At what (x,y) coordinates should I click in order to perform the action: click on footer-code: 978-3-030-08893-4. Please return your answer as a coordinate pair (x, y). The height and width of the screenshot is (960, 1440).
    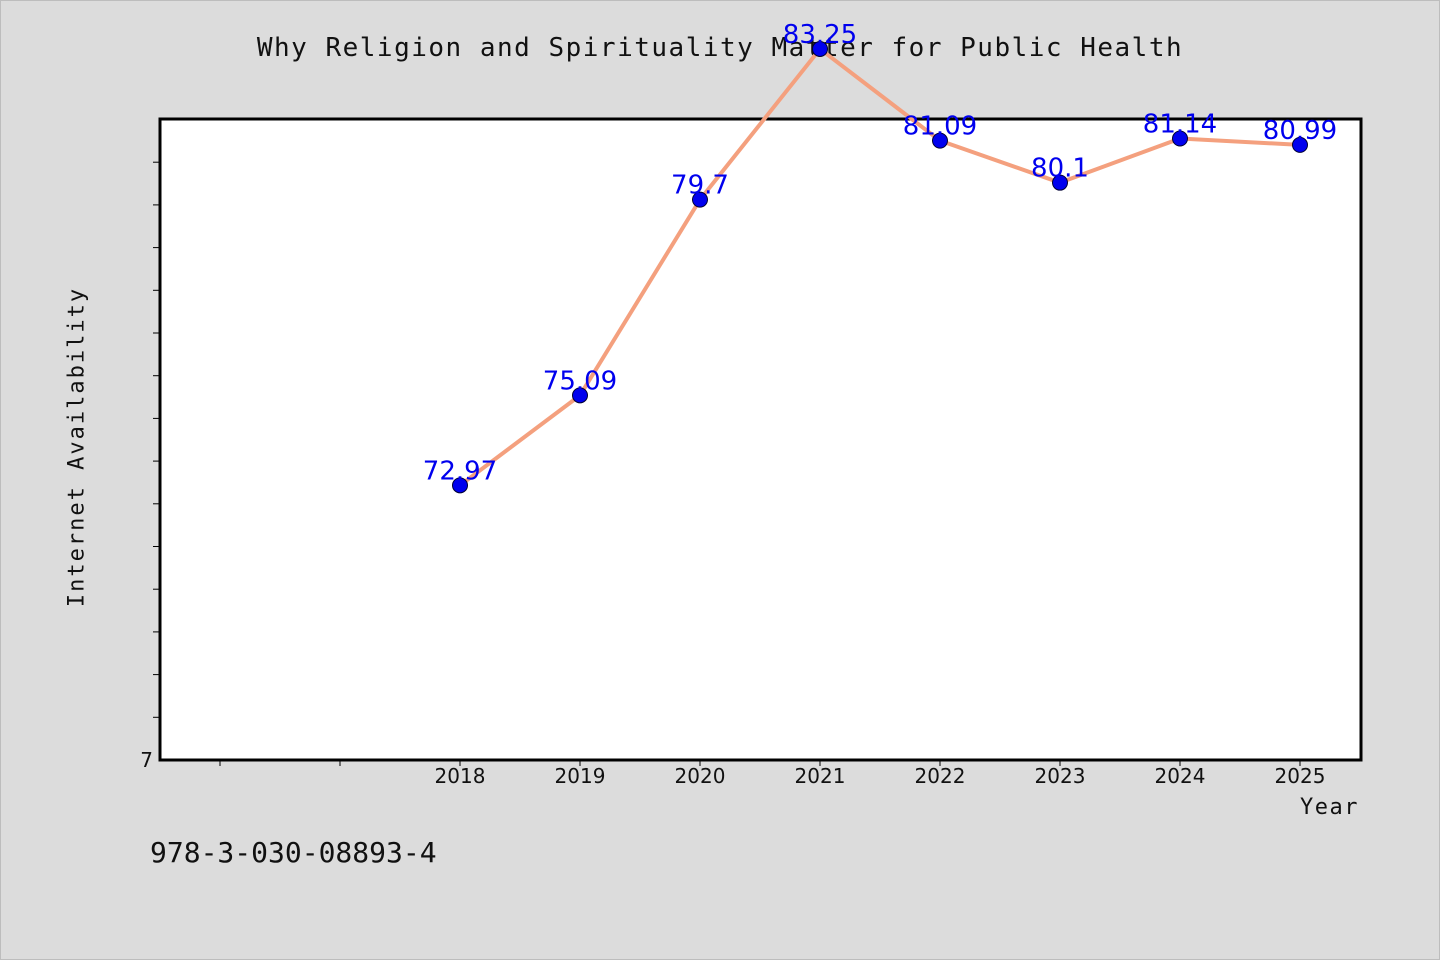
    Looking at the image, I should click on (293, 852).